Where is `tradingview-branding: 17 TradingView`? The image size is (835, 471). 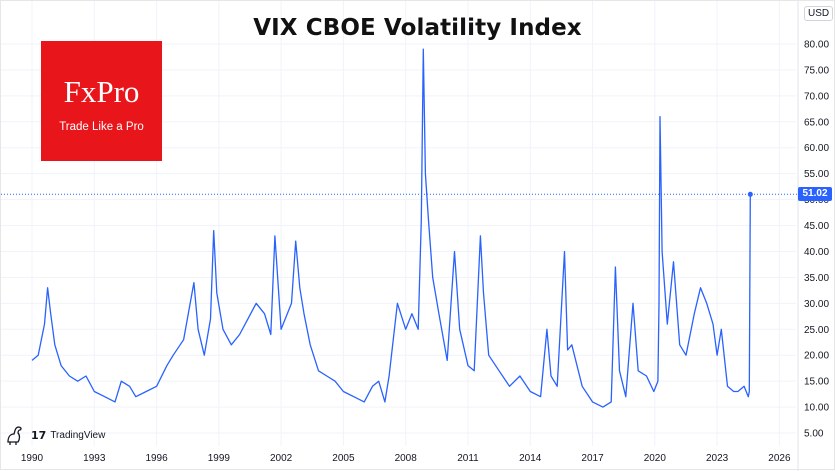
tradingview-branding: 17 TradingView is located at coordinates (68, 435).